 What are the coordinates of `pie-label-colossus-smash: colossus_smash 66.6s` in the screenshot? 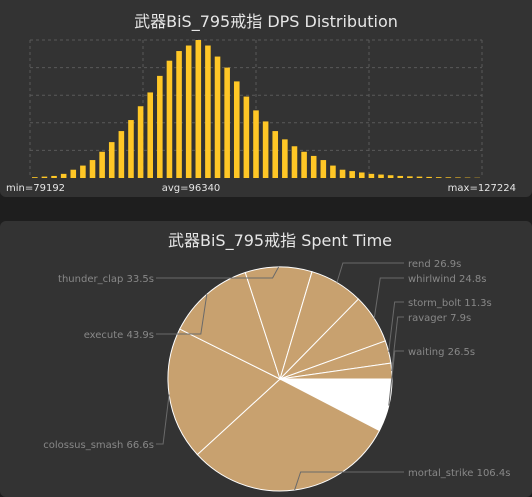 It's located at (98, 445).